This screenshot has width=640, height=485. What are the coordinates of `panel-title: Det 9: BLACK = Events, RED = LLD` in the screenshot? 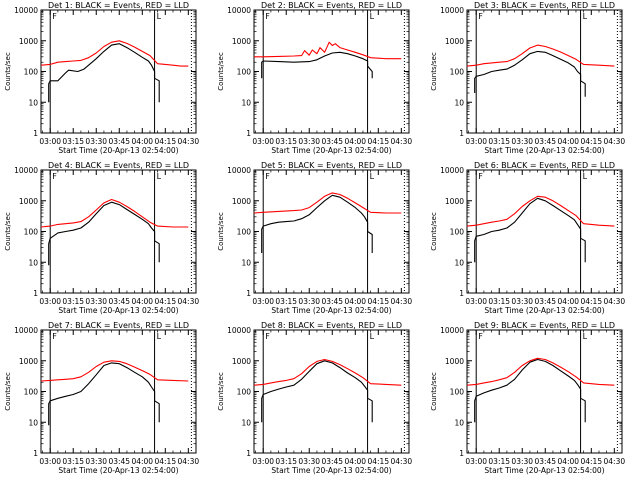 It's located at (544, 325).